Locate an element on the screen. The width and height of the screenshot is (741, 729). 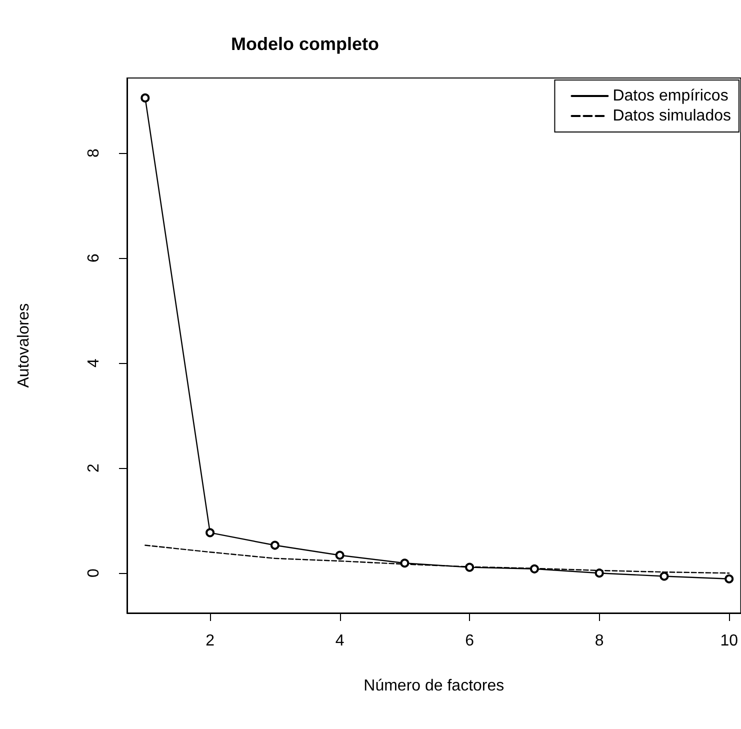
x-tick-label: 10 is located at coordinates (729, 641).